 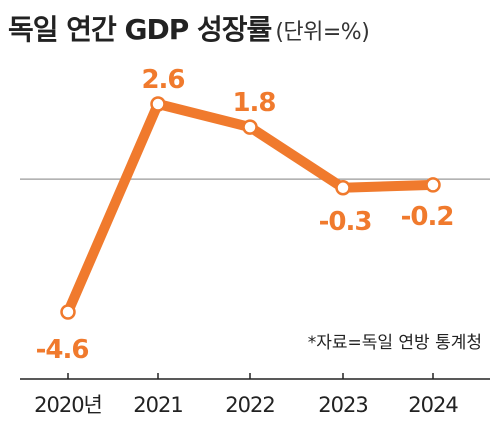 I want to click on x-tick-label-3: 2023, so click(x=342, y=405).